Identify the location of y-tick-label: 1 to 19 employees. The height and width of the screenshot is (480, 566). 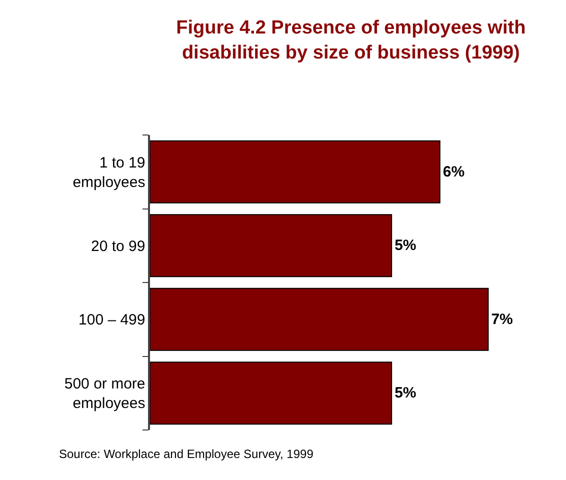
(109, 172).